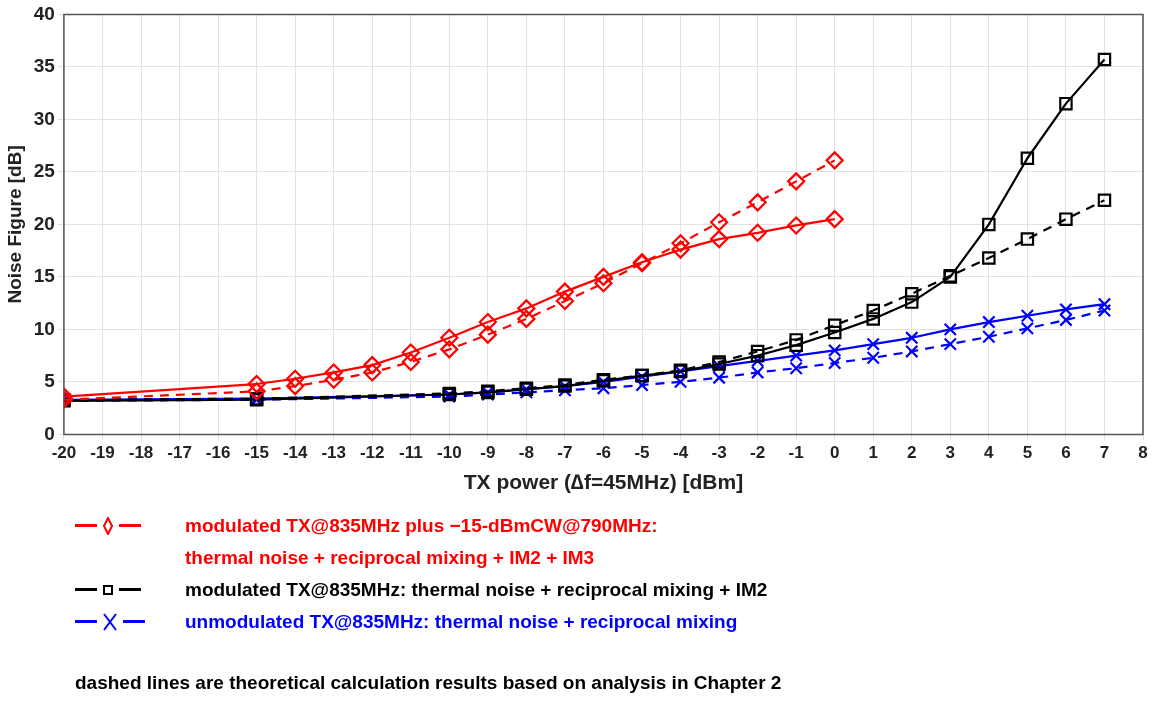 The width and height of the screenshot is (1155, 702). Describe the element at coordinates (333, 453) in the screenshot. I see `x-tick-label: -13` at that location.